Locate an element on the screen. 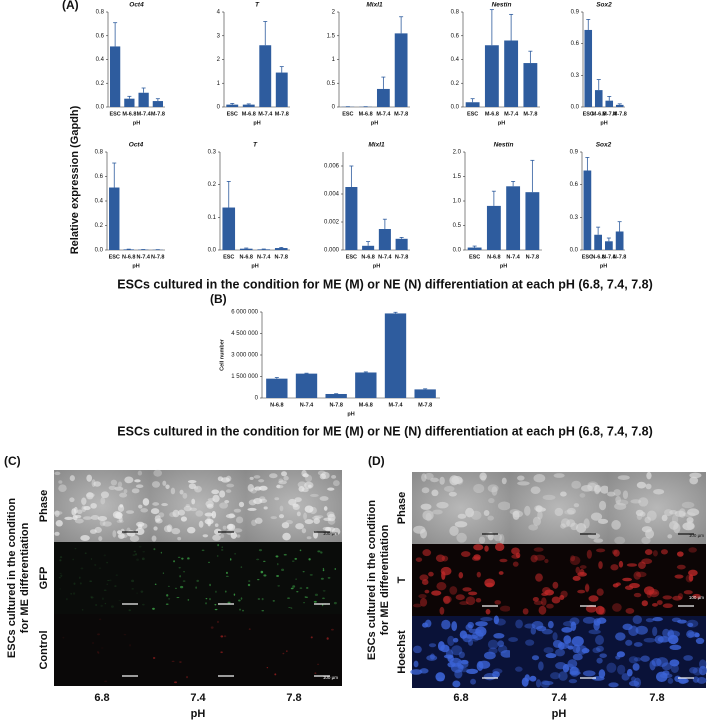  column-label: 7.4 is located at coordinates (198, 698).